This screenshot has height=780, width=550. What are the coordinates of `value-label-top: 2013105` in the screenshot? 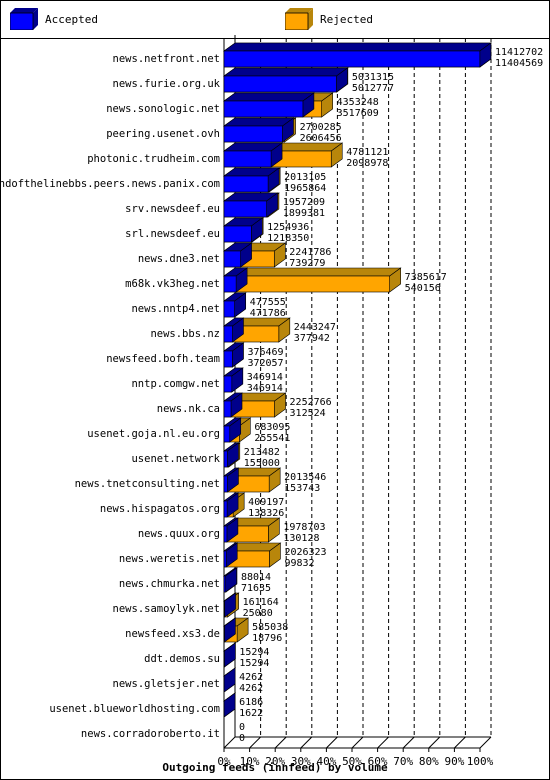 It's located at (305, 177).